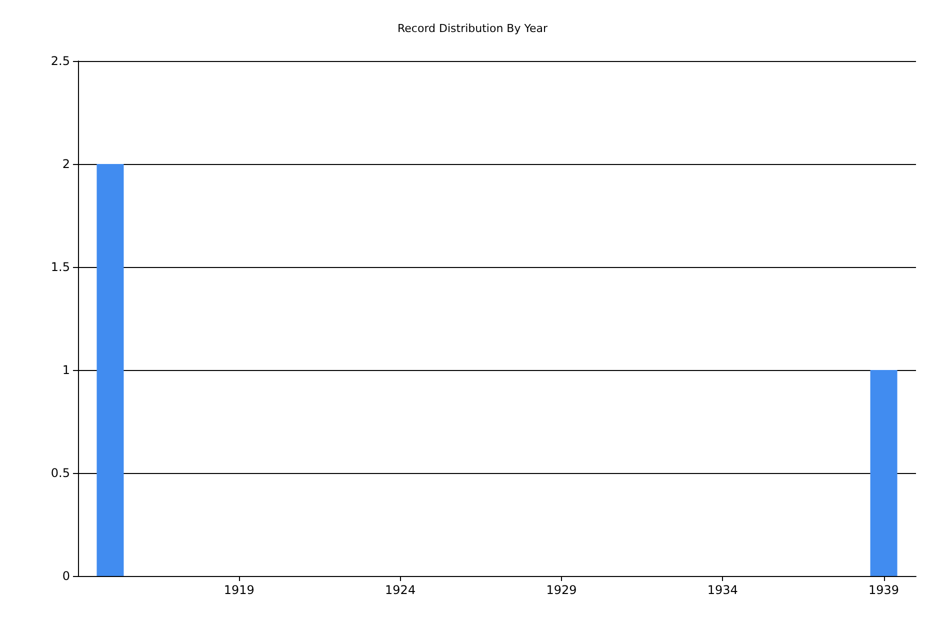 The image size is (945, 630). What do you see at coordinates (66, 164) in the screenshot?
I see `y-tick-label: 2` at bounding box center [66, 164].